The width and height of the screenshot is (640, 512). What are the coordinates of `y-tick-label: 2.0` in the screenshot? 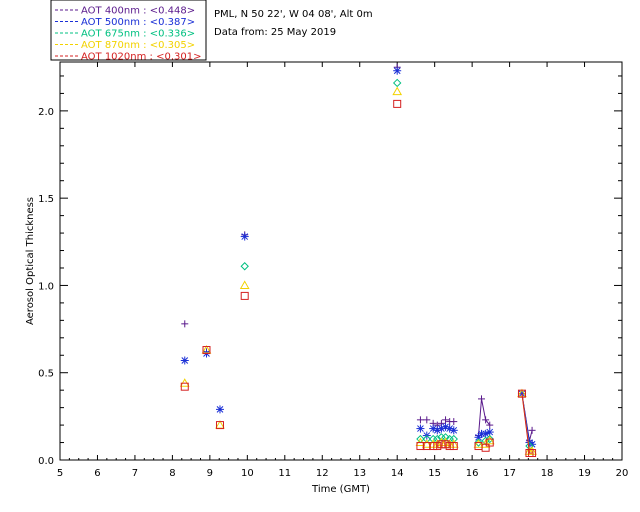 It's located at (46, 112).